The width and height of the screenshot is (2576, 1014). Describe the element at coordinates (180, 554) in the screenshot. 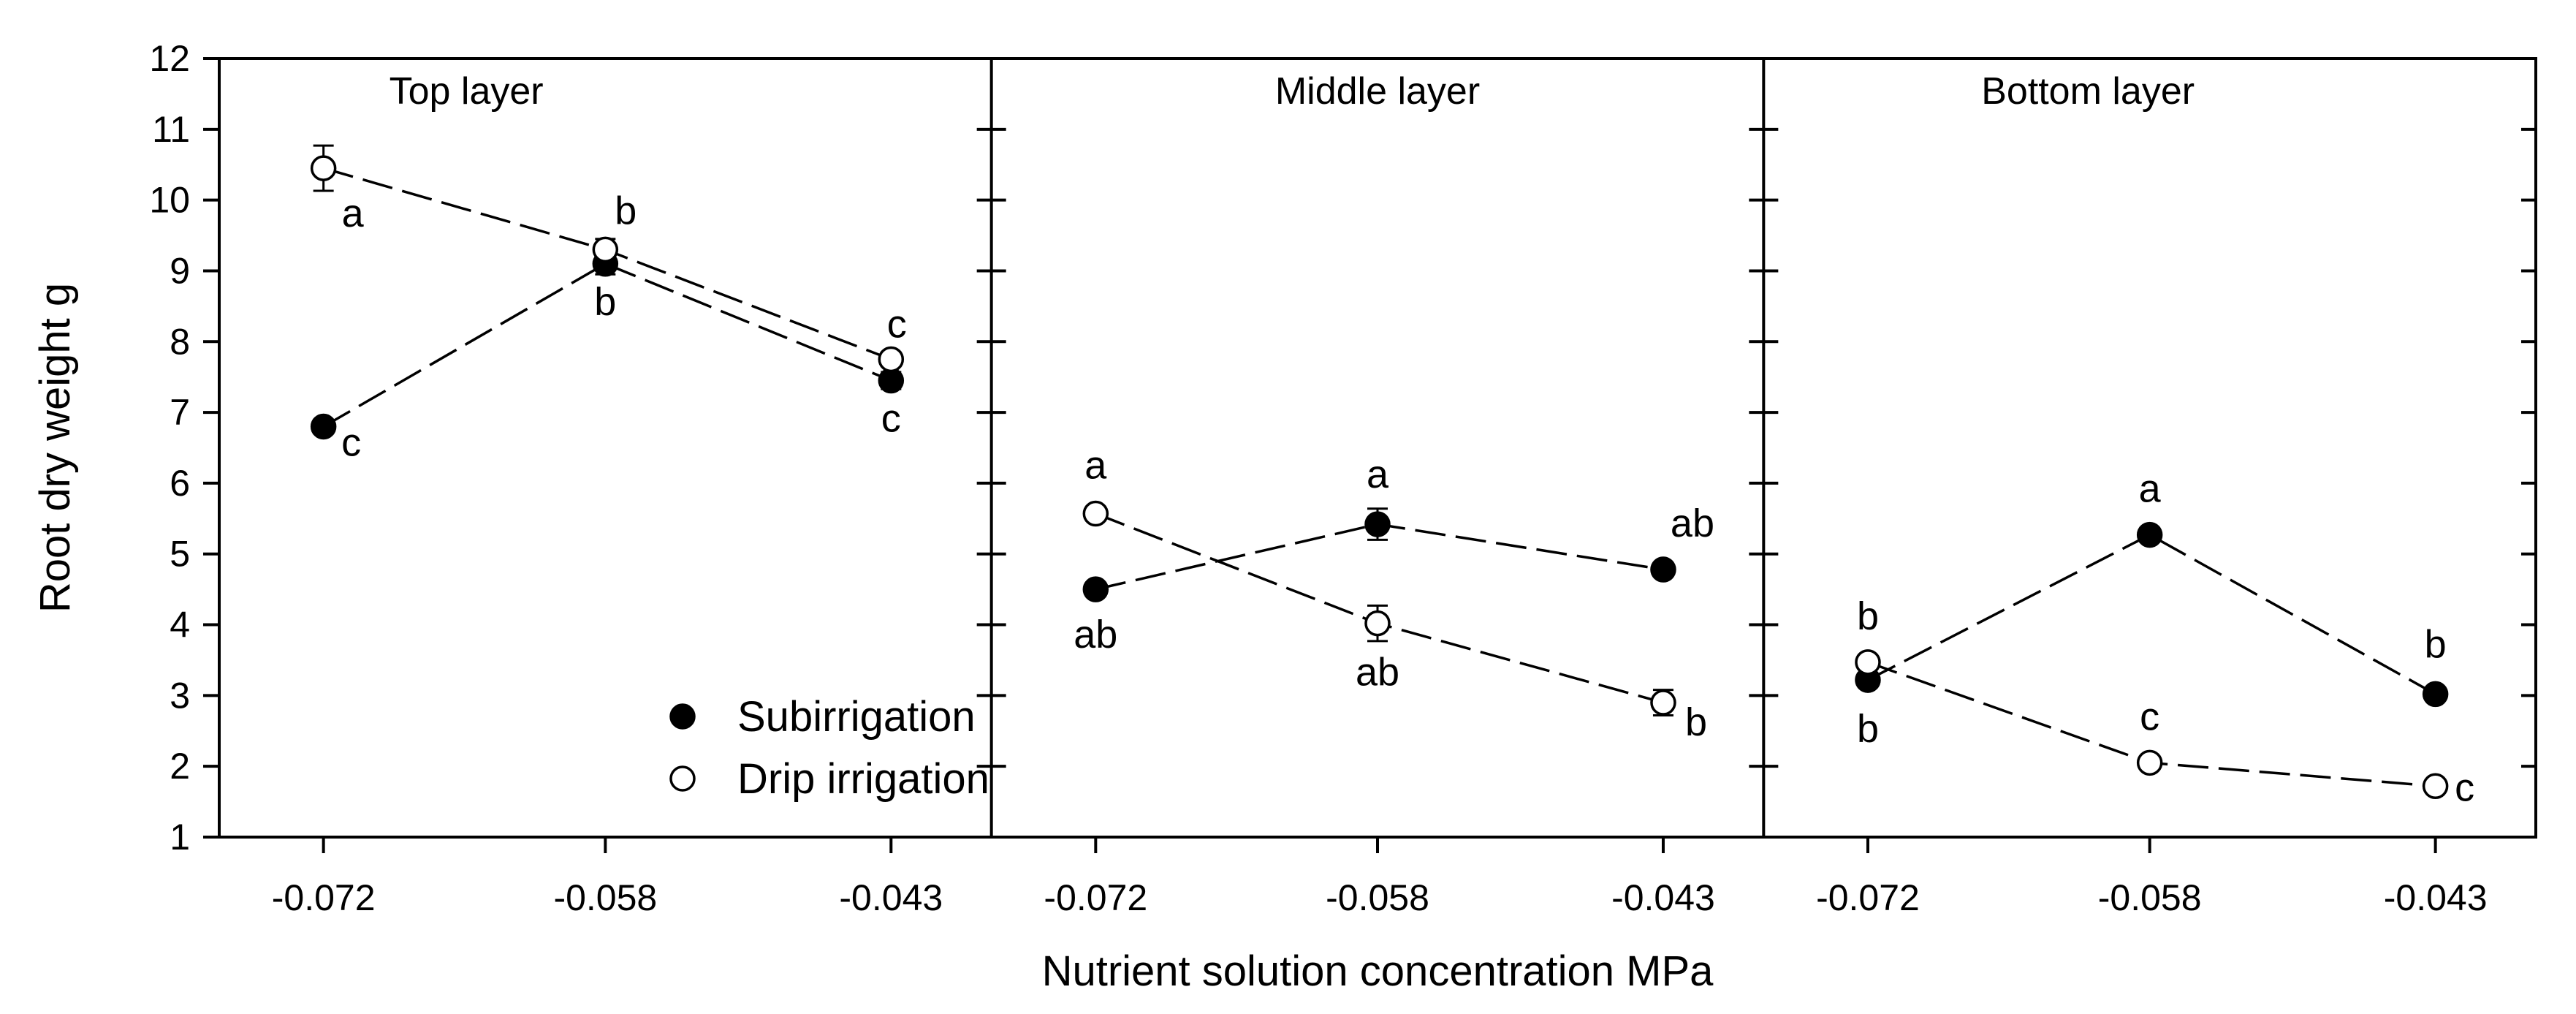

I see `y-tick-label: 5` at that location.